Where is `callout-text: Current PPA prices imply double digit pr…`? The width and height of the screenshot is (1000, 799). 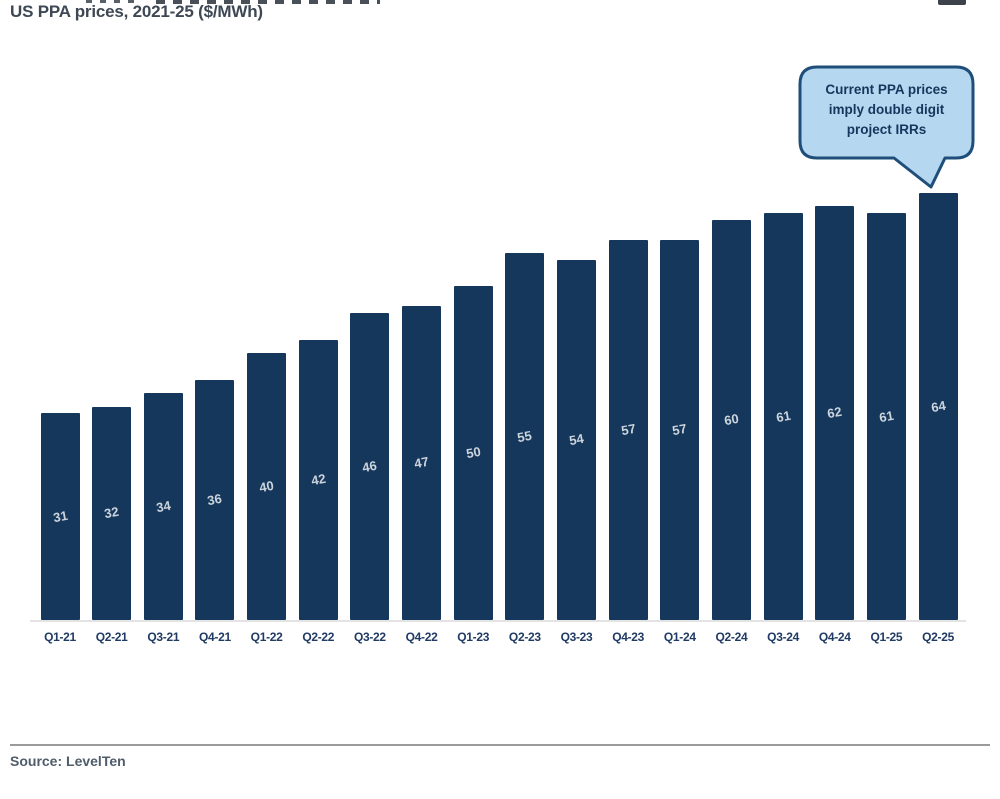 callout-text: Current PPA prices imply double digit pr… is located at coordinates (886, 110).